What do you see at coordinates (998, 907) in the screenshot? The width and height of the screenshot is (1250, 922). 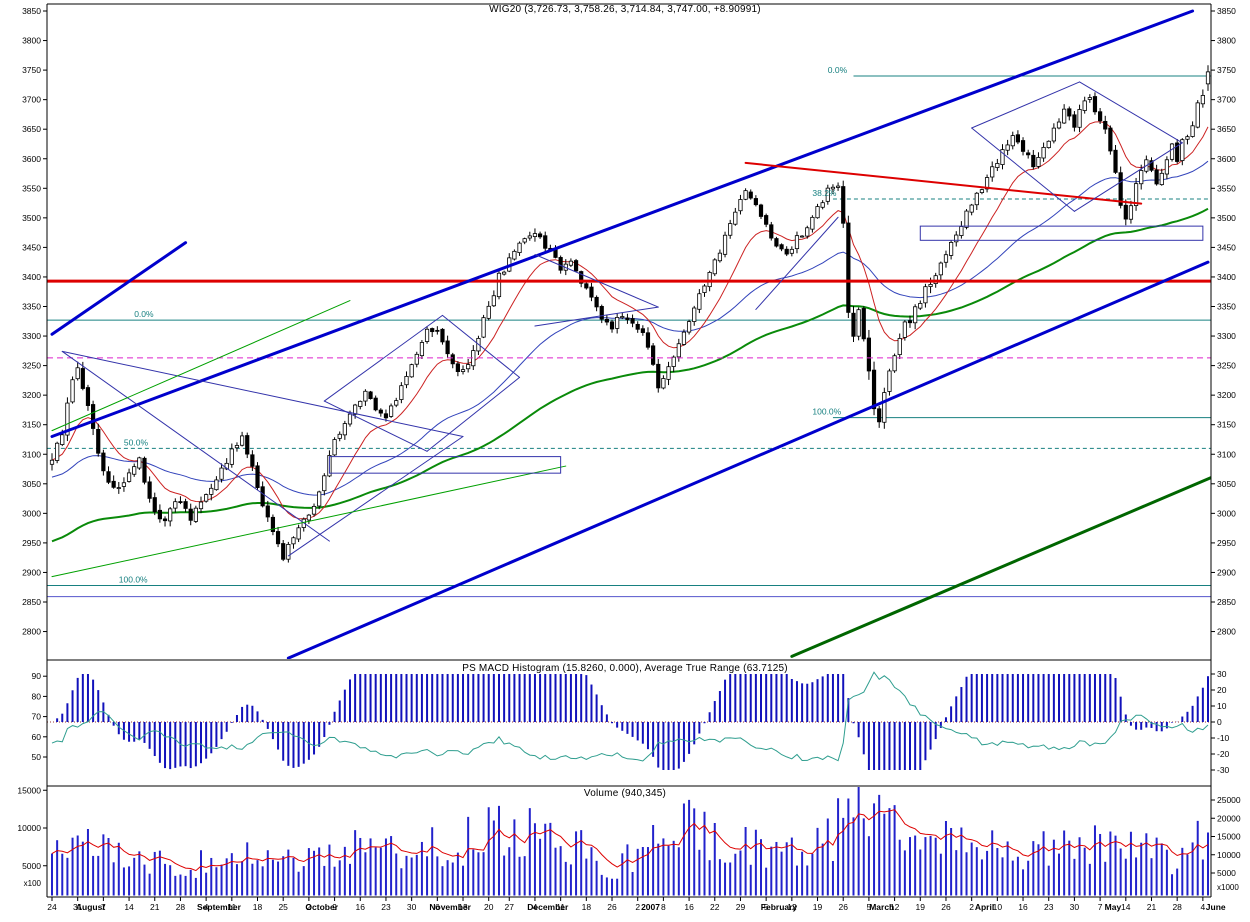 I see `date-tick-label: 10` at bounding box center [998, 907].